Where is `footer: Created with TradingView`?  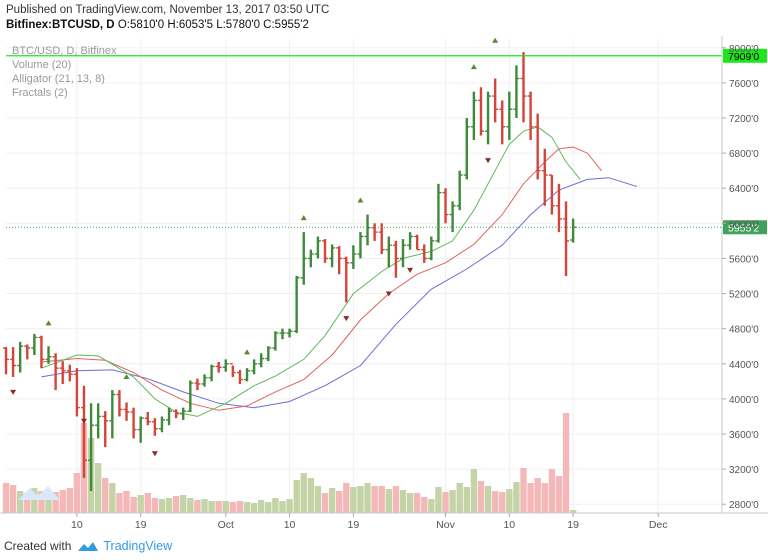
footer: Created with TradingView is located at coordinates (88, 546).